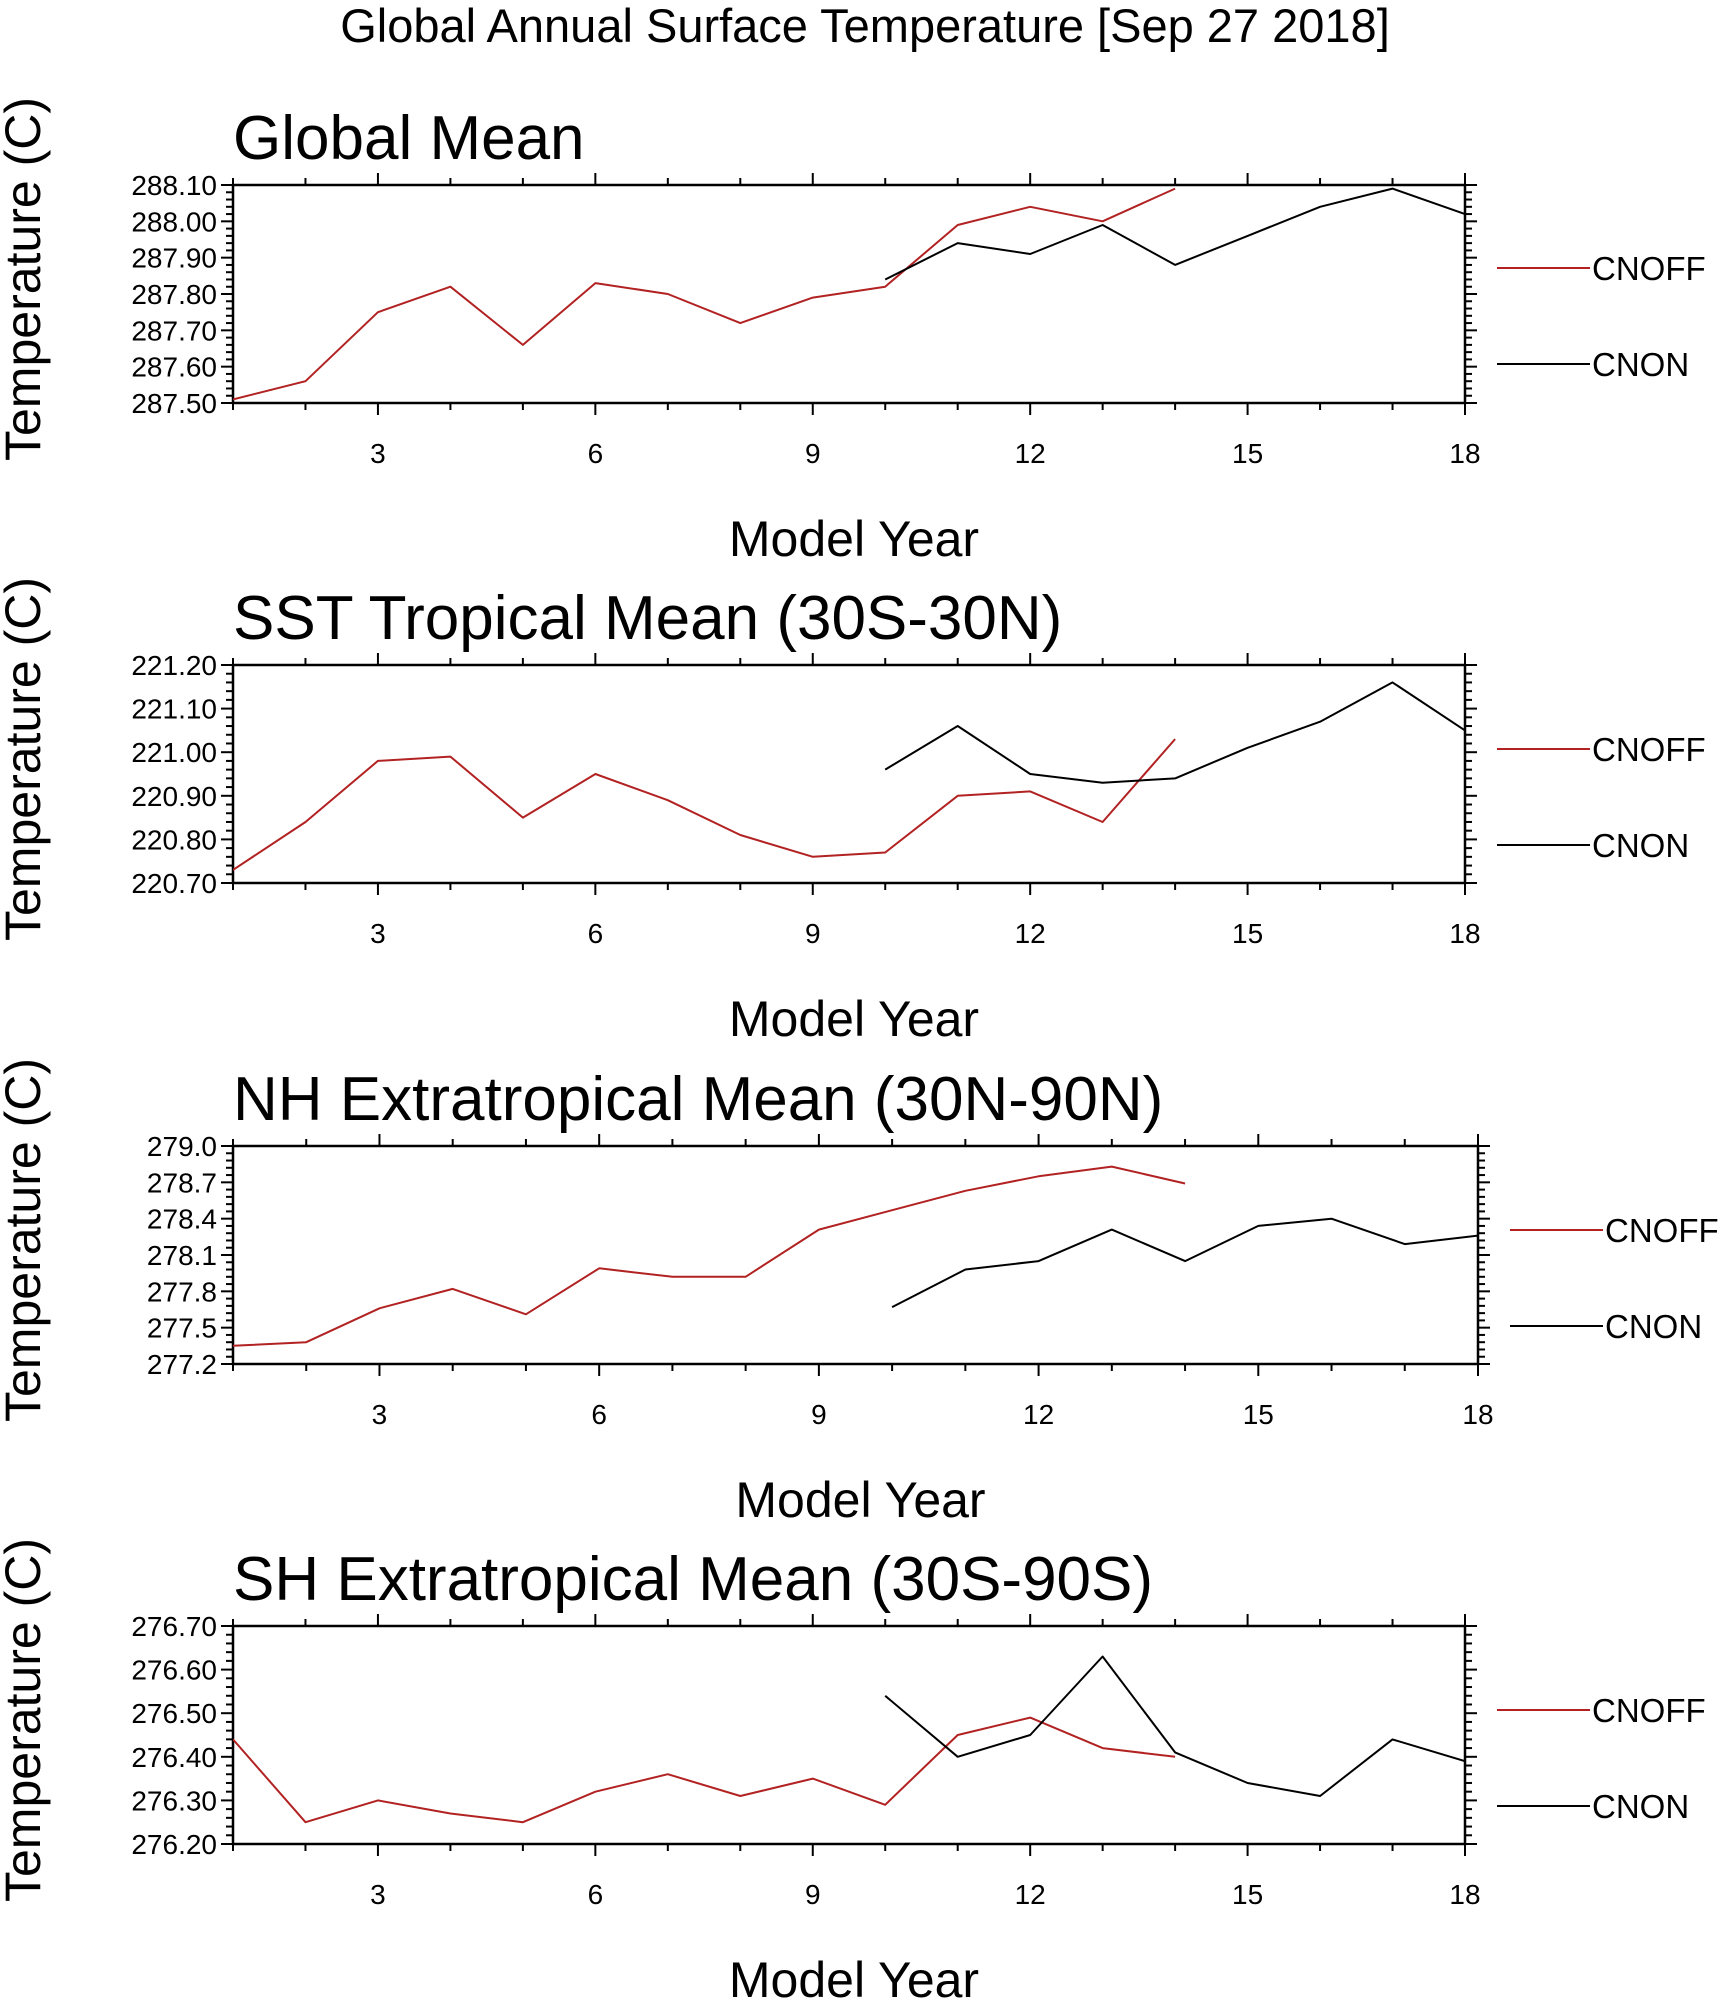 This screenshot has height=2000, width=1731. I want to click on y-tick-label: 220.70, so click(174, 883).